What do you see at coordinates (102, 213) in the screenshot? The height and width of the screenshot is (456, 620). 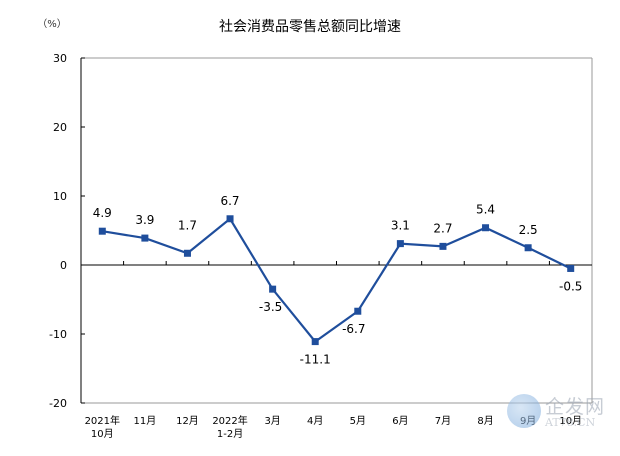 I see `data-label: 4.9` at bounding box center [102, 213].